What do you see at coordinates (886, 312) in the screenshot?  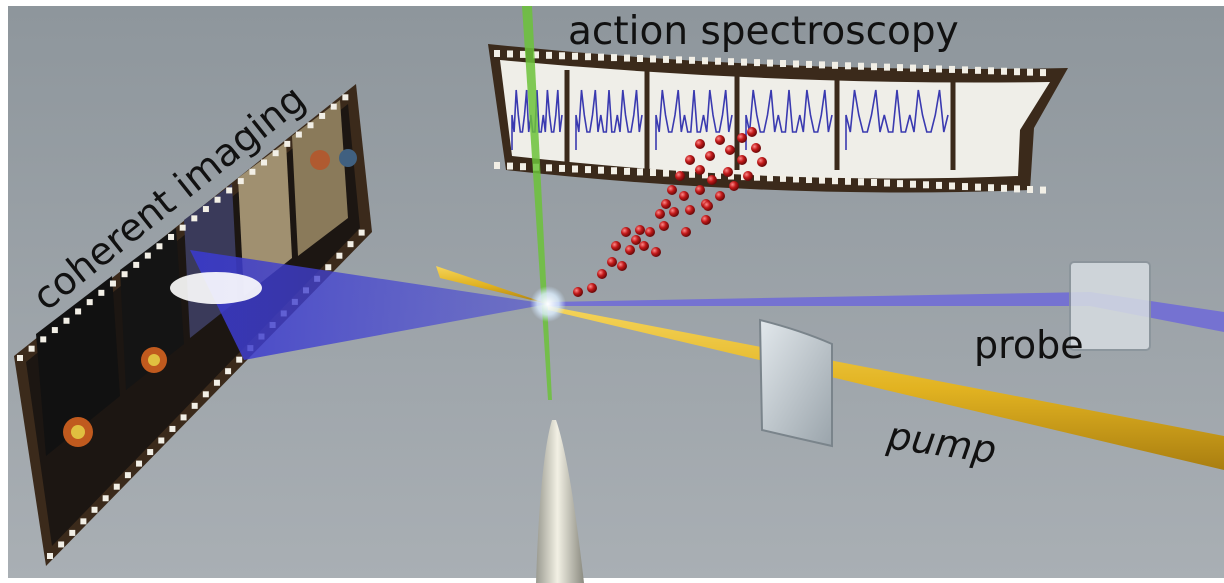 I see `probe-beam` at bounding box center [886, 312].